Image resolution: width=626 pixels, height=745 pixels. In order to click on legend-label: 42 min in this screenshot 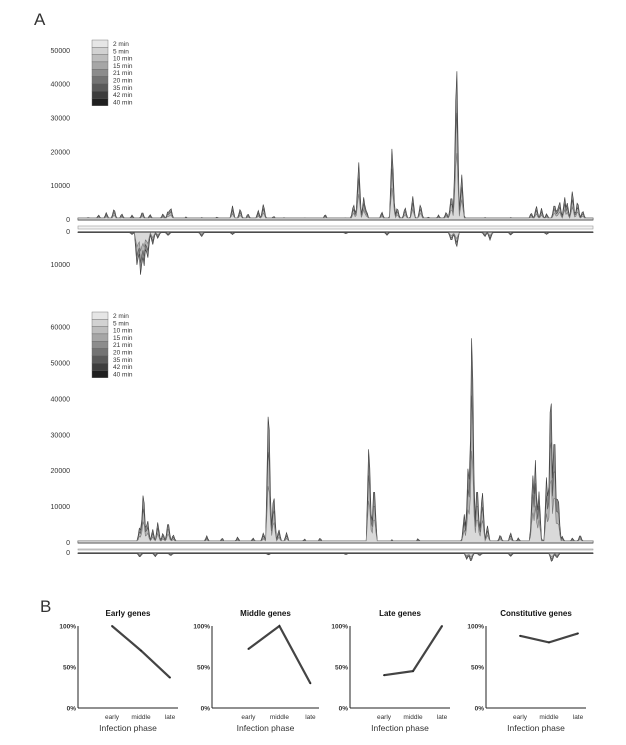, I will do `click(123, 367)`.